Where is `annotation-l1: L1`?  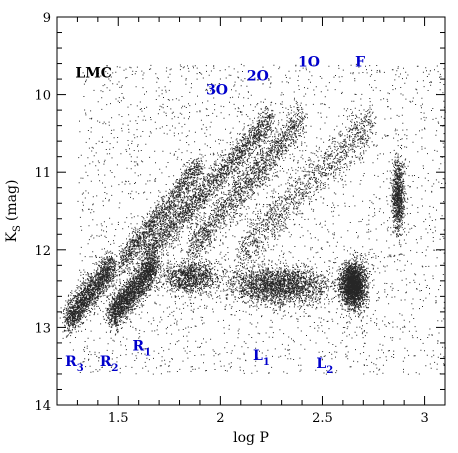
annotation-l1: L1 is located at coordinates (261, 358).